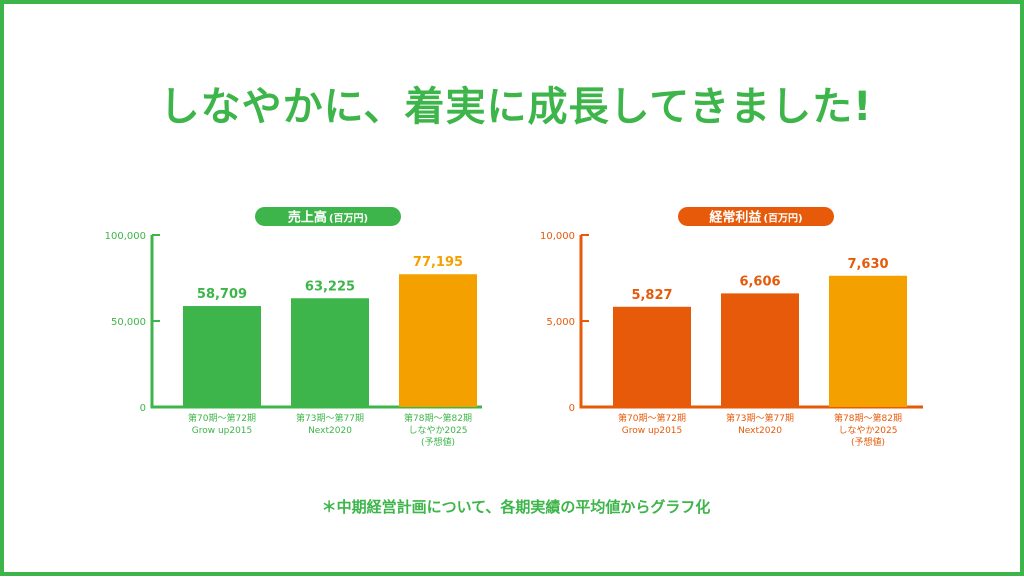  What do you see at coordinates (867, 264) in the screenshot?
I see `bar-value-label: 7,630` at bounding box center [867, 264].